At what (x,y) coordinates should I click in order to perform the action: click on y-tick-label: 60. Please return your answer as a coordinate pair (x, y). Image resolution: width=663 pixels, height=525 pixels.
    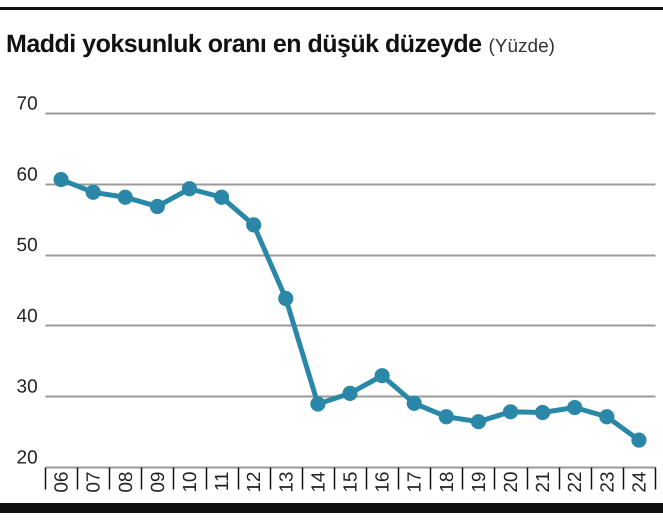
    Looking at the image, I should click on (27, 175).